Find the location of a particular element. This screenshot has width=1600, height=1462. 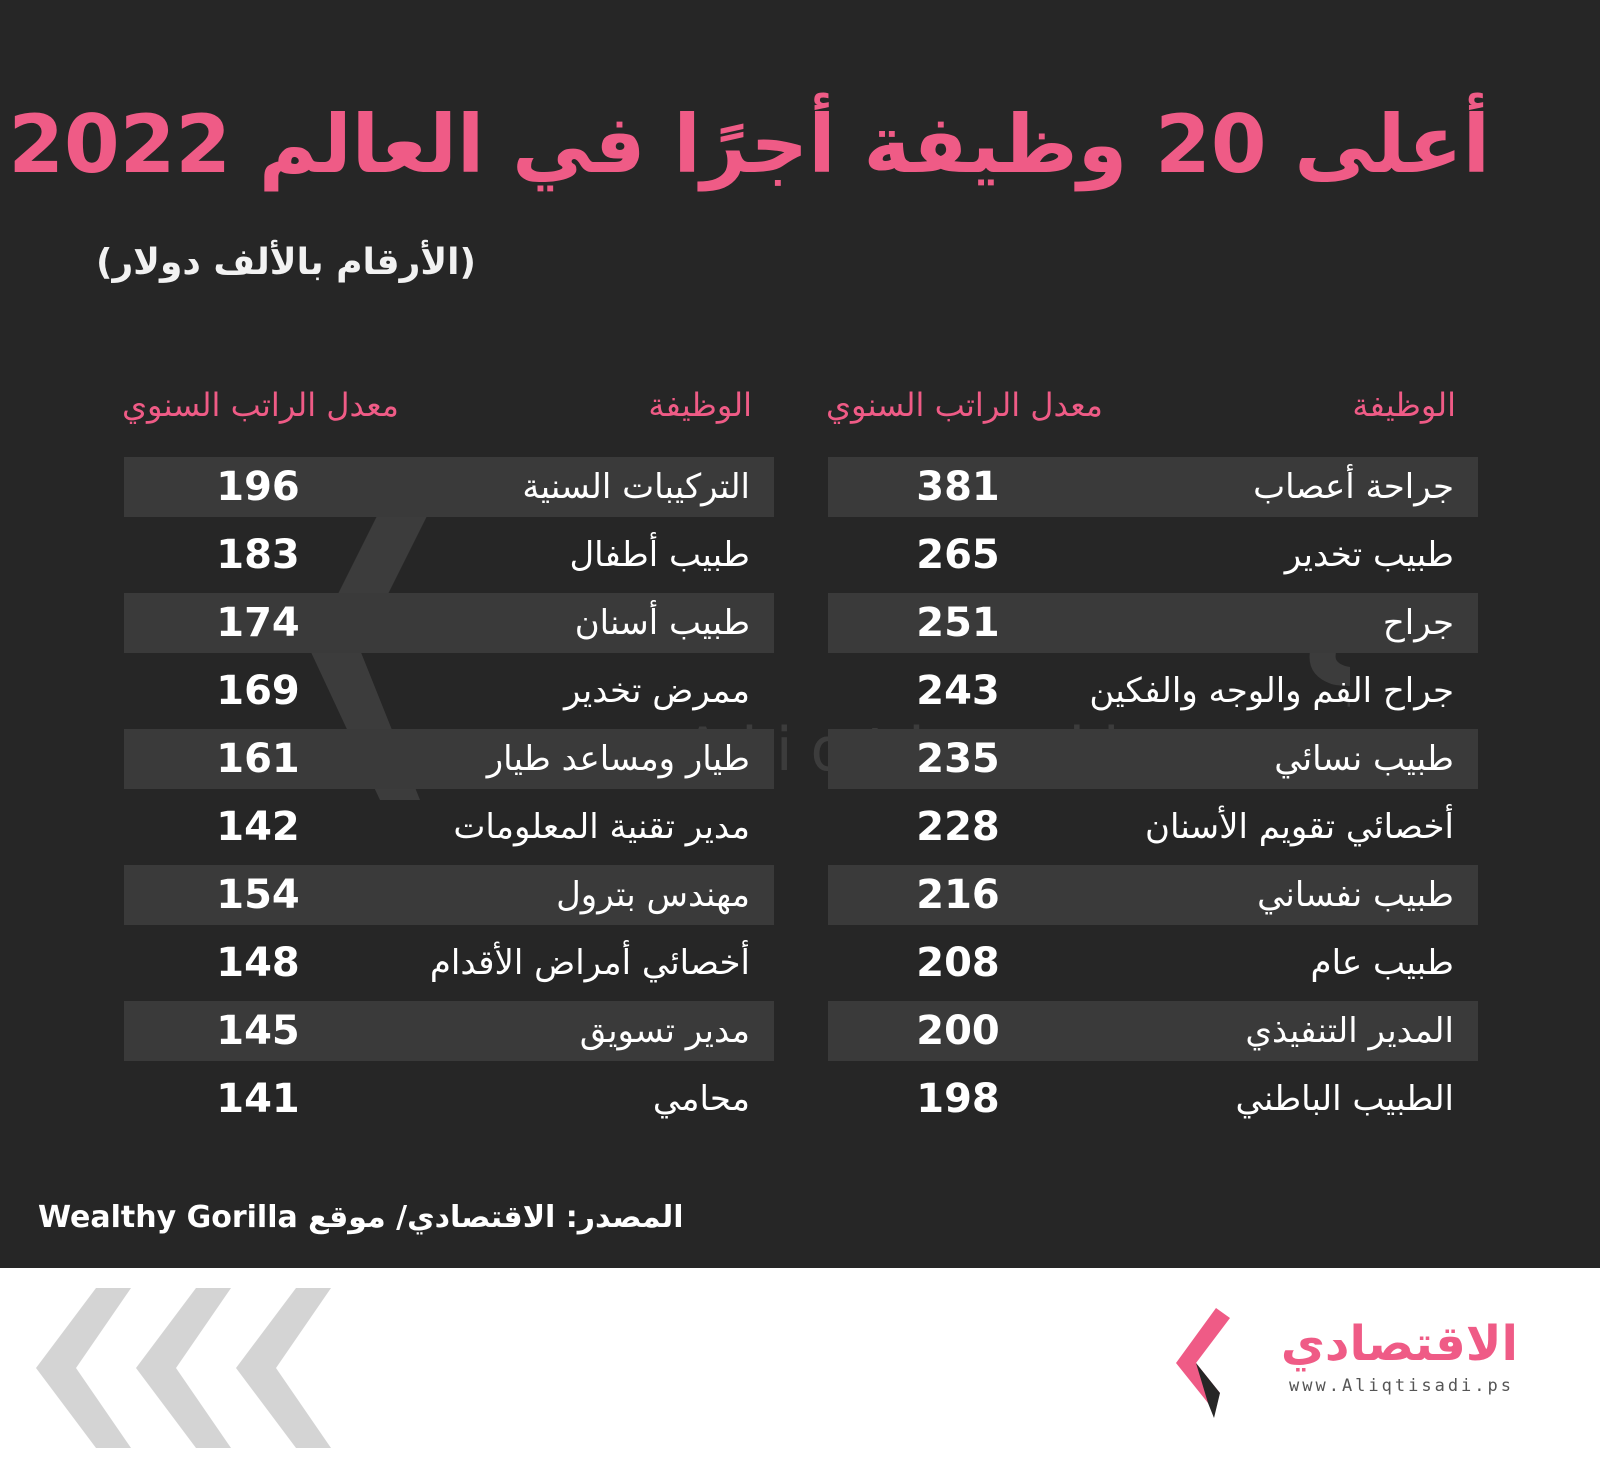

table-row: مدير تقنية المعلومات 142 is located at coordinates (449, 827).